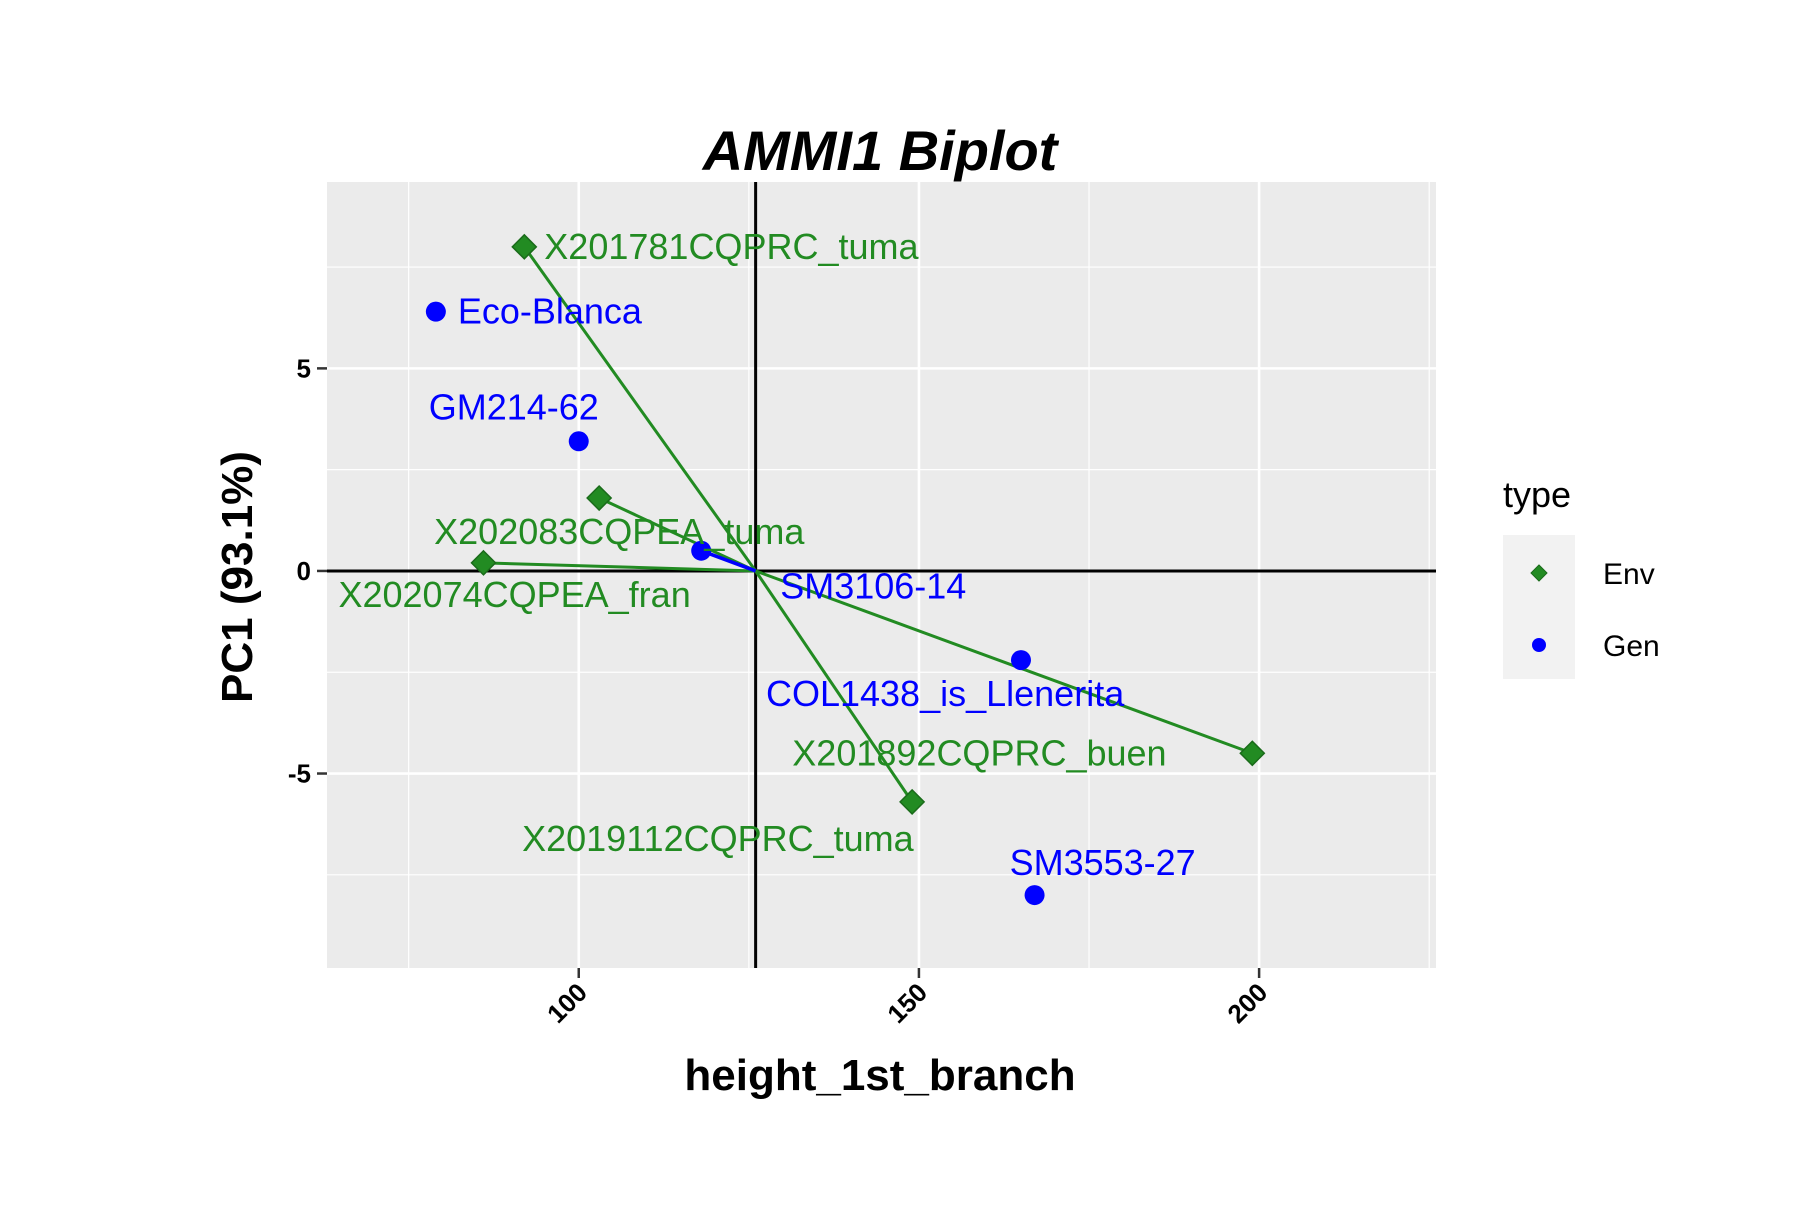 The width and height of the screenshot is (1800, 1205). What do you see at coordinates (1537, 494) in the screenshot?
I see `legend-title: type` at bounding box center [1537, 494].